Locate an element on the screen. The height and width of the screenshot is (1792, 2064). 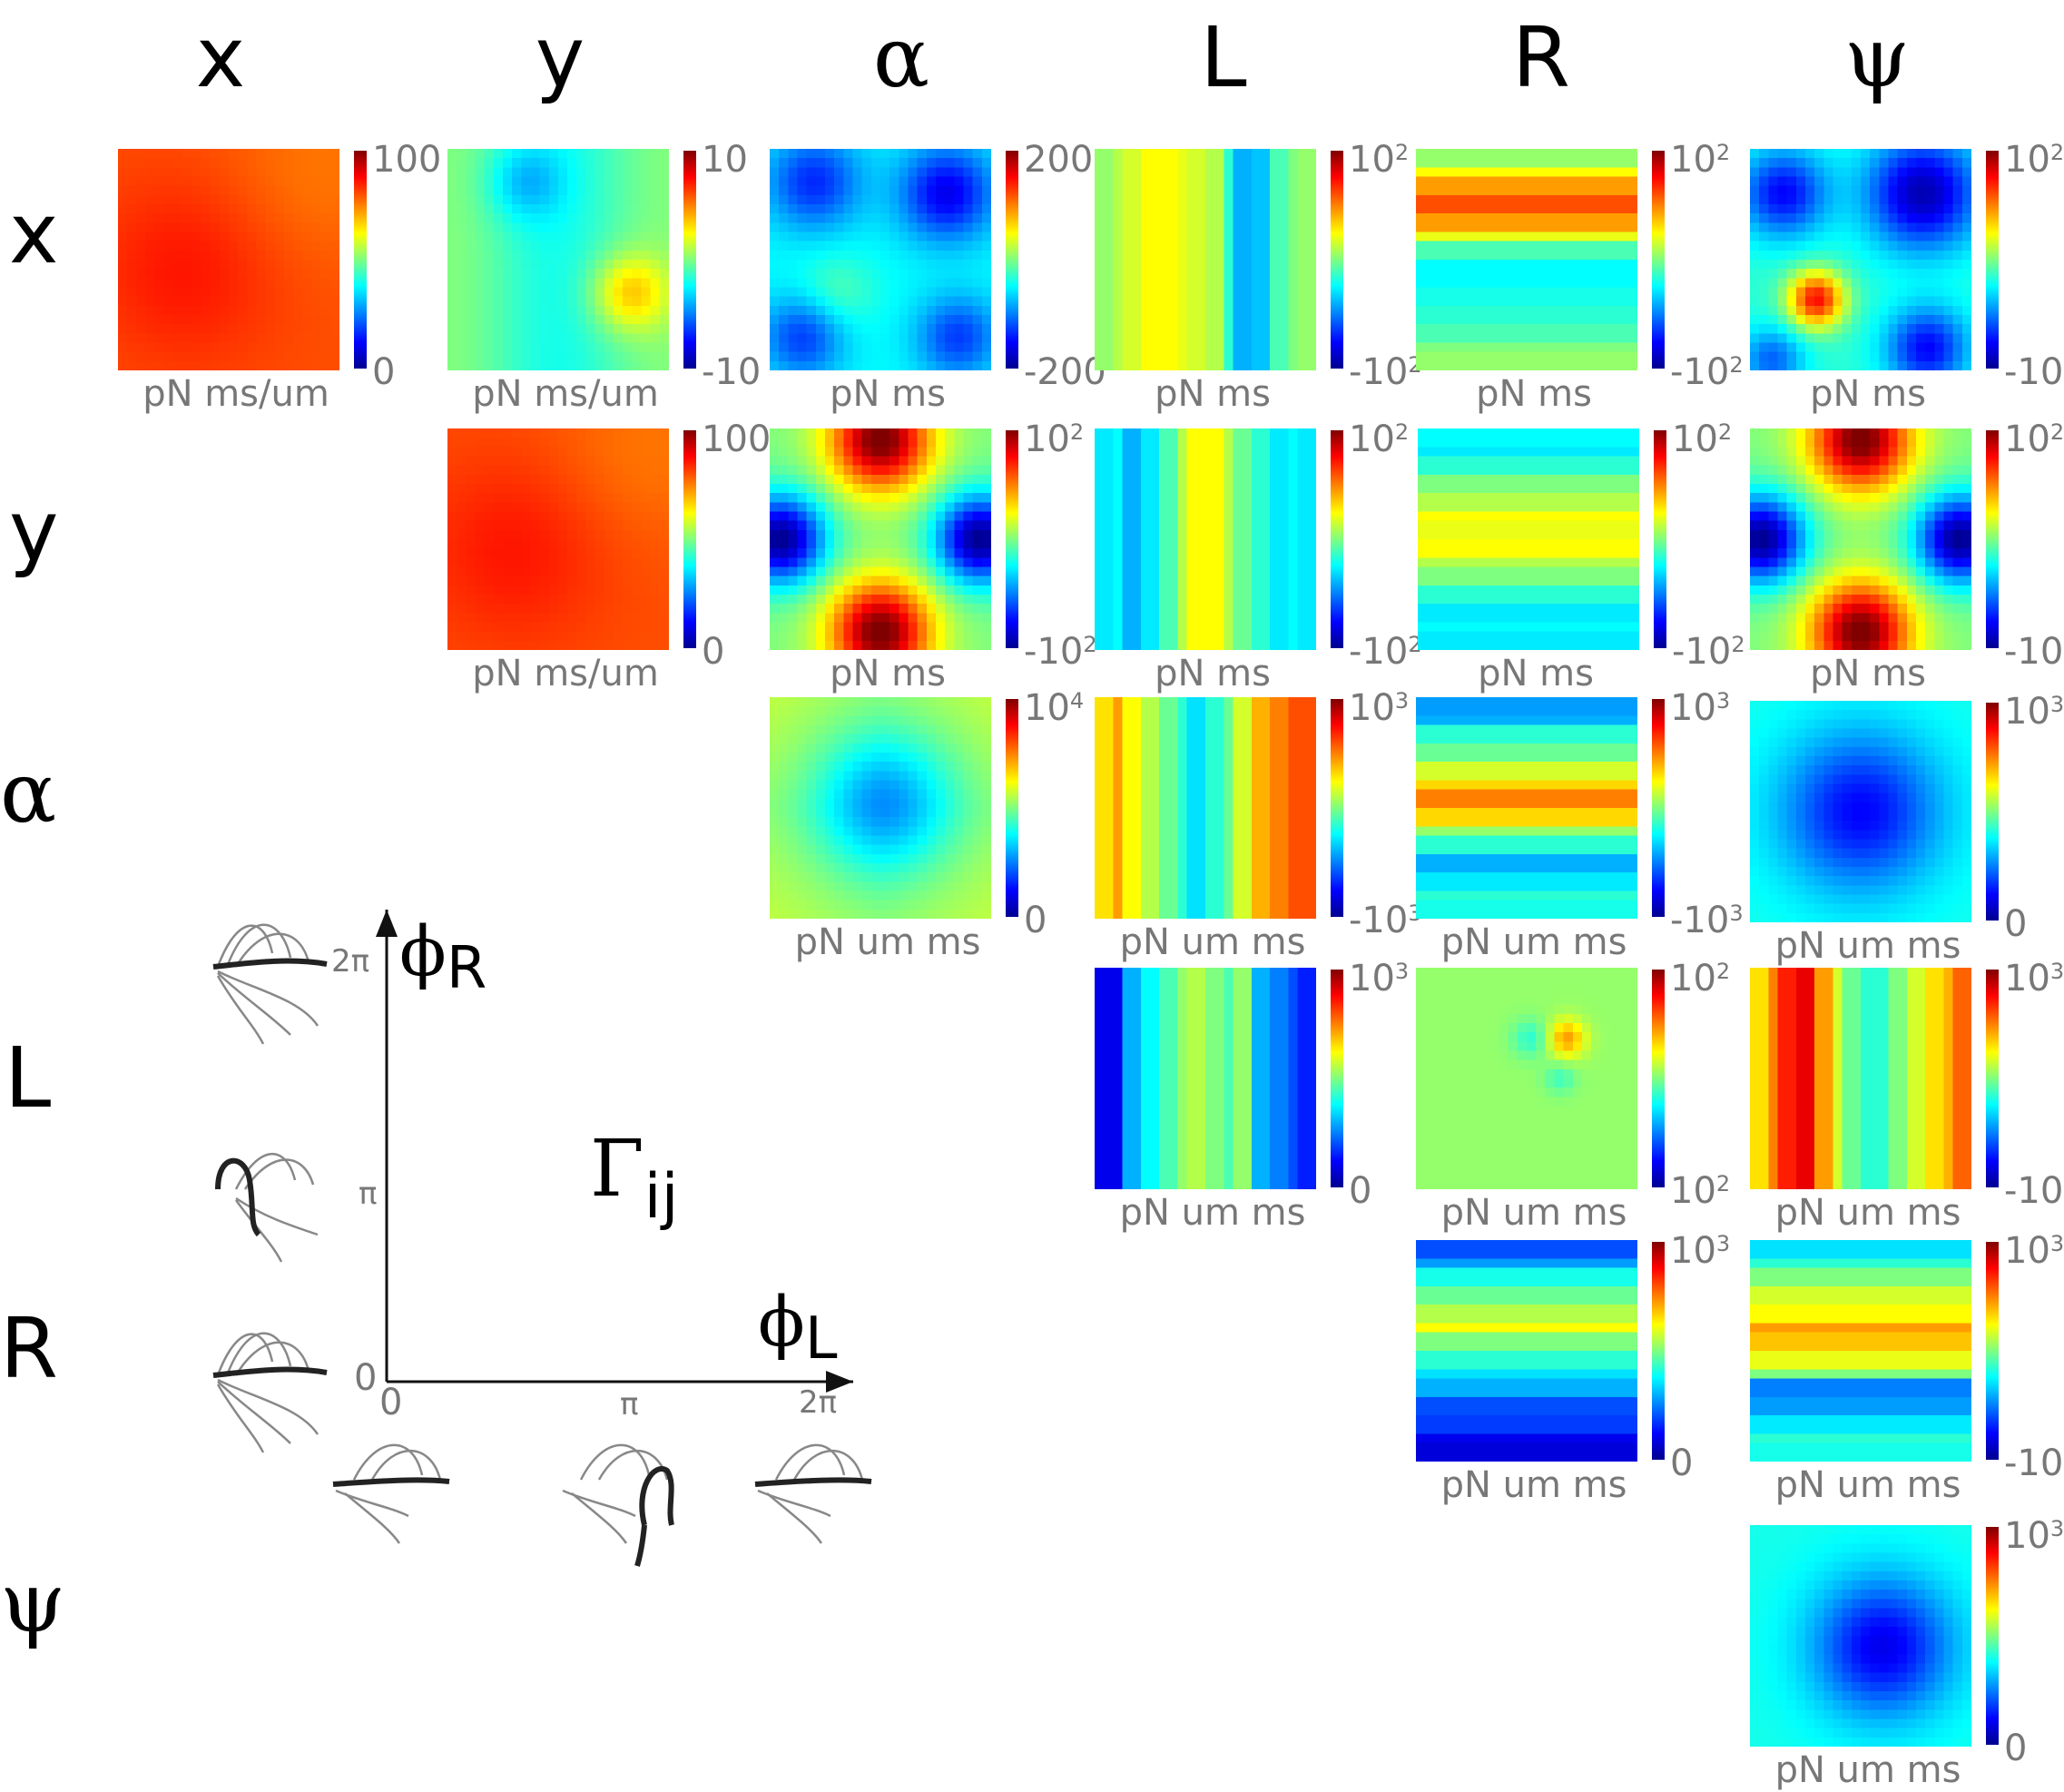
y-tick-2pi: 2π is located at coordinates (350, 961).